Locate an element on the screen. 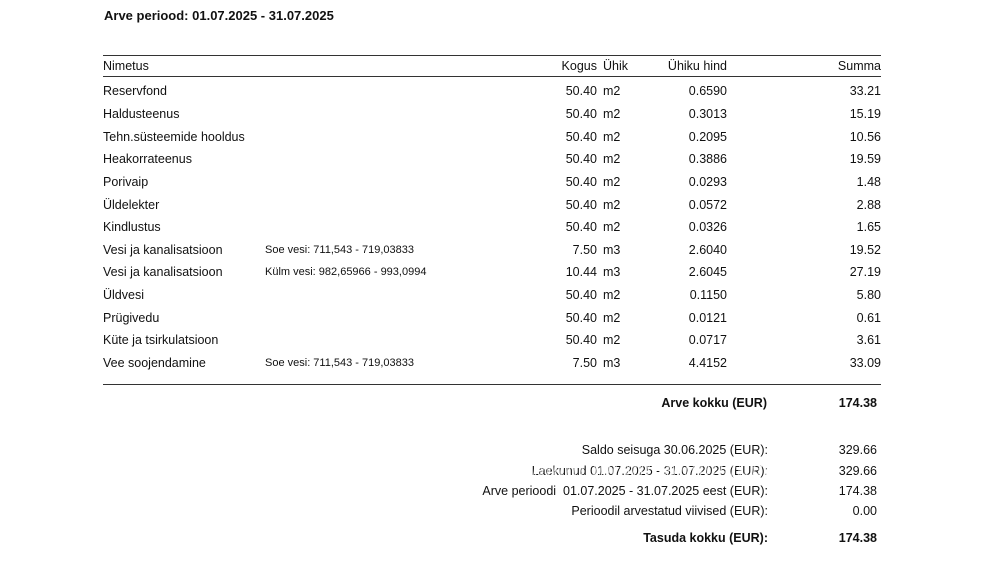 The image size is (981, 561). total-due-value: 174.38 is located at coordinates (857, 537).